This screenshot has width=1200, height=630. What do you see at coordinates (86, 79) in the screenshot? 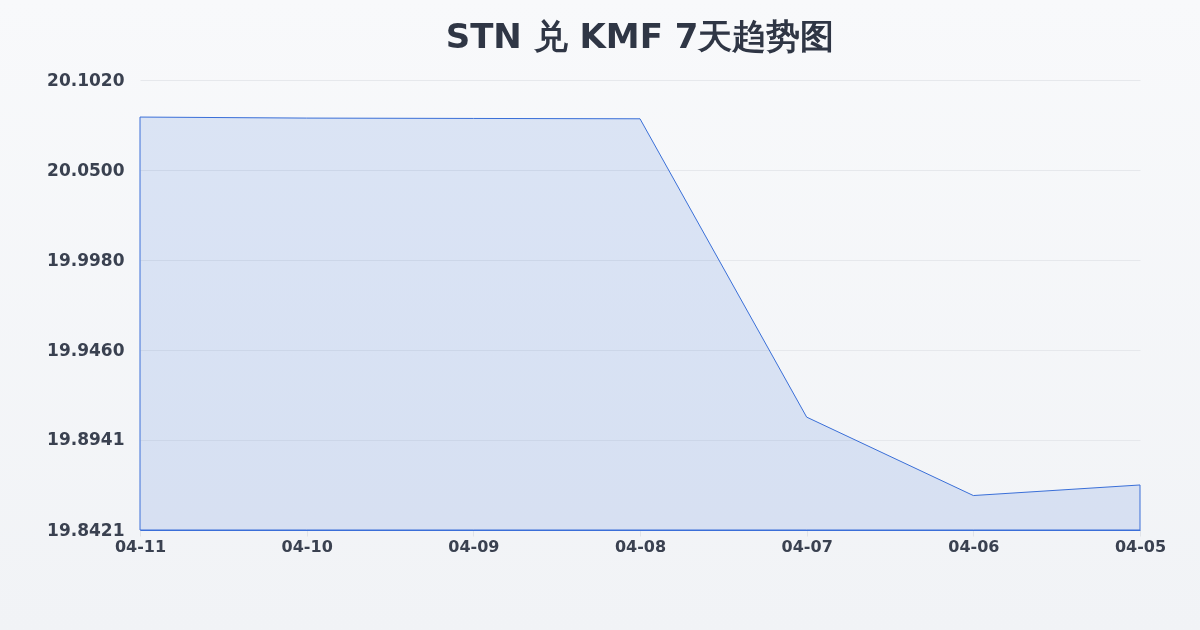
I see `y-tick-label: 20.1020` at bounding box center [86, 79].